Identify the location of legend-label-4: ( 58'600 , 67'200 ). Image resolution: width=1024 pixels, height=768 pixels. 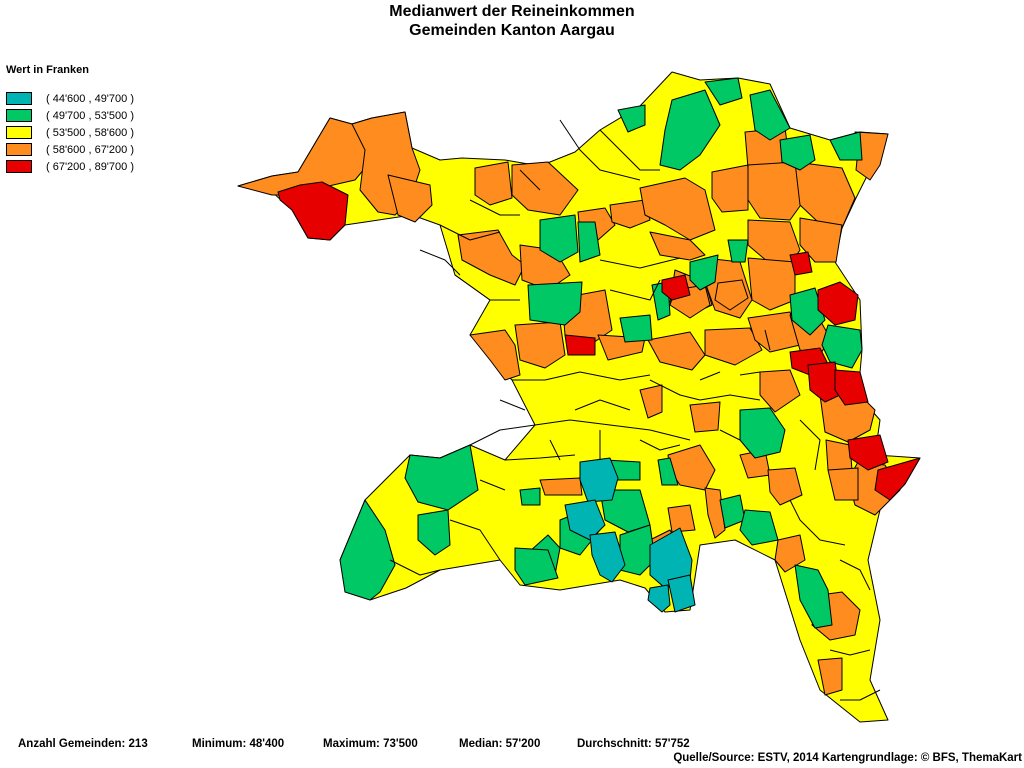
(90, 149).